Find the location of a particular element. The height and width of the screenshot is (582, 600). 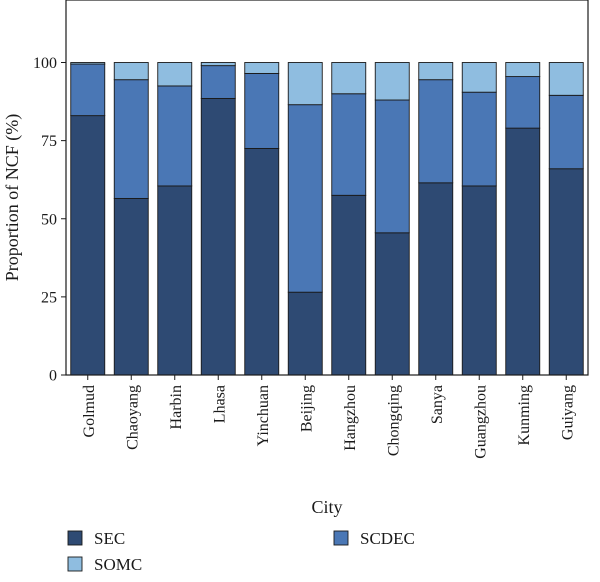

bar-scdec-hangzhou is located at coordinates (349, 144).